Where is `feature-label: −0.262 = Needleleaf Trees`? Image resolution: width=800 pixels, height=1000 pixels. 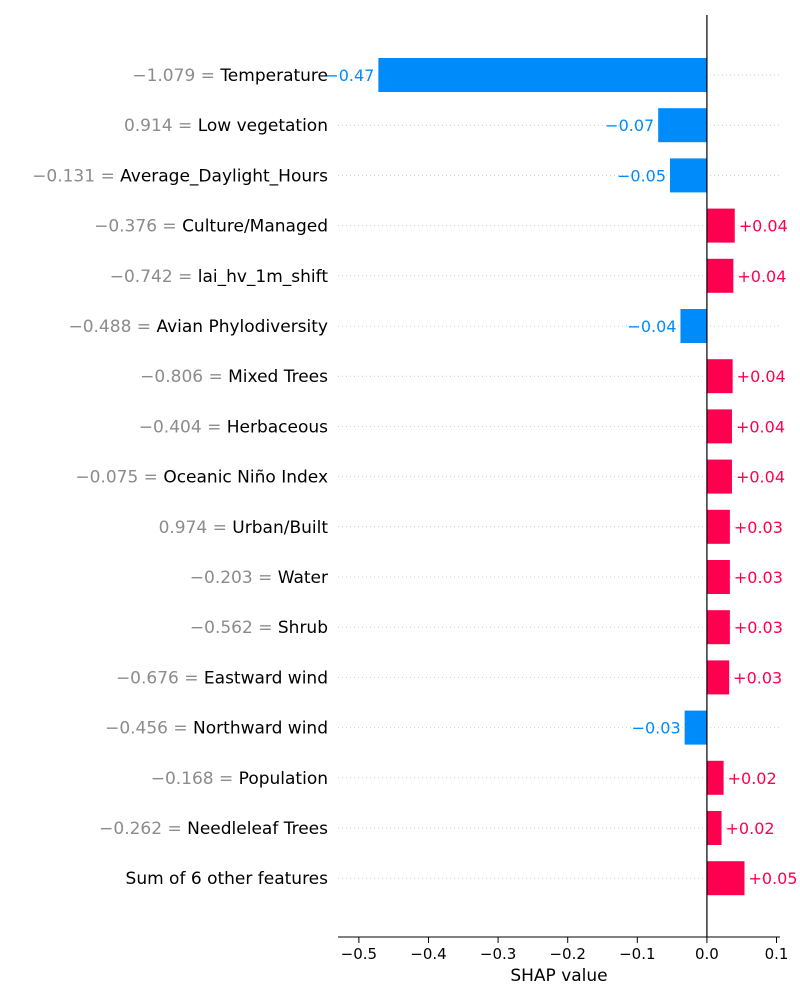
feature-label: −0.262 = Needleleaf Trees is located at coordinates (213, 829).